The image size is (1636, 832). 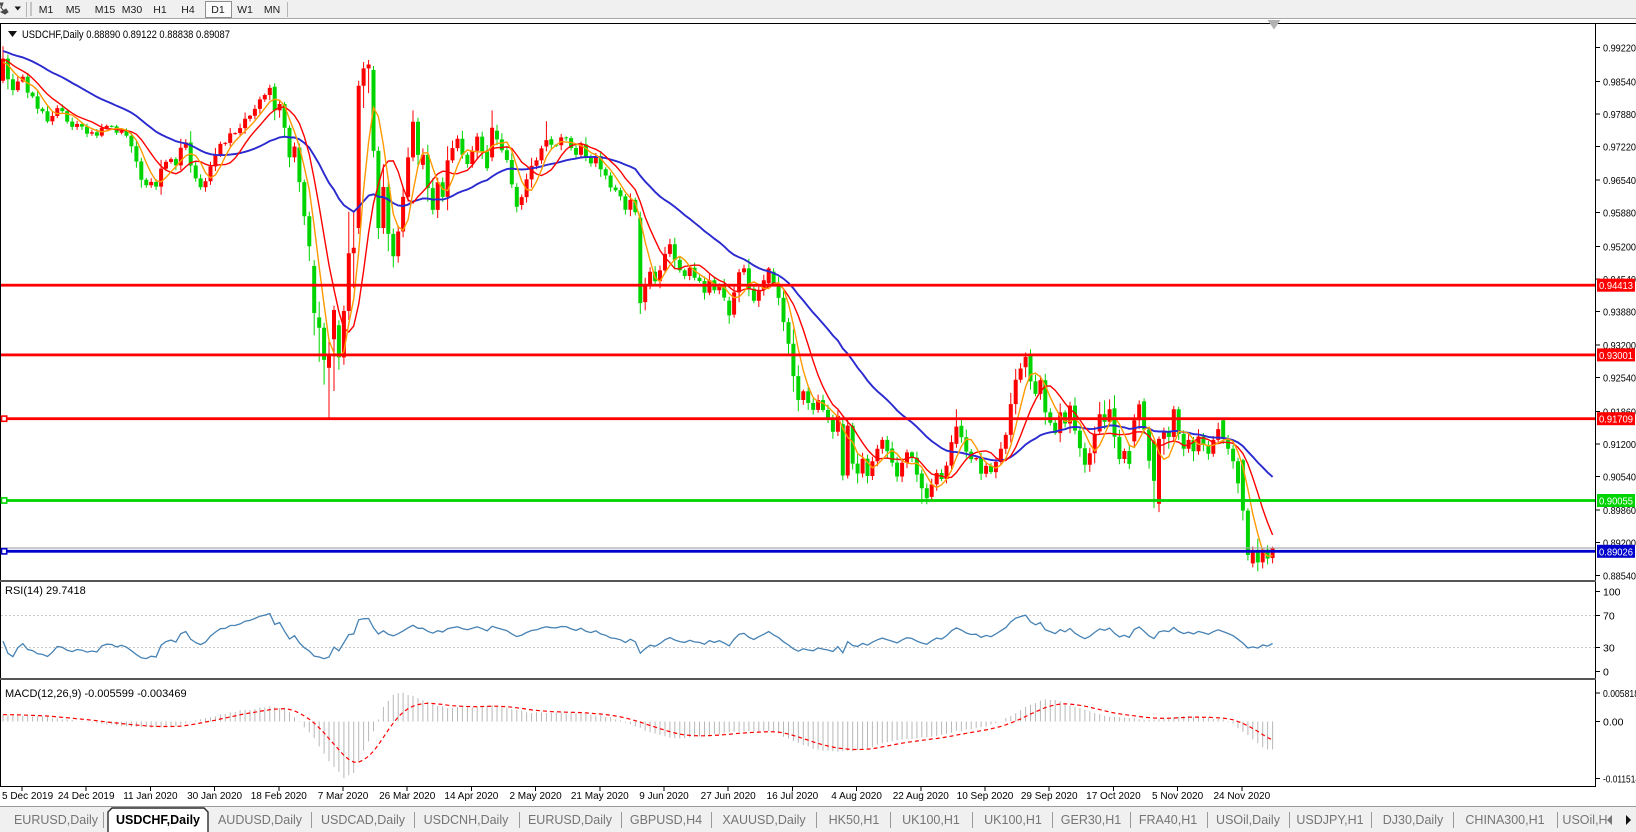 I want to click on svg-text: DJ30,Daily, so click(x=1413, y=820).